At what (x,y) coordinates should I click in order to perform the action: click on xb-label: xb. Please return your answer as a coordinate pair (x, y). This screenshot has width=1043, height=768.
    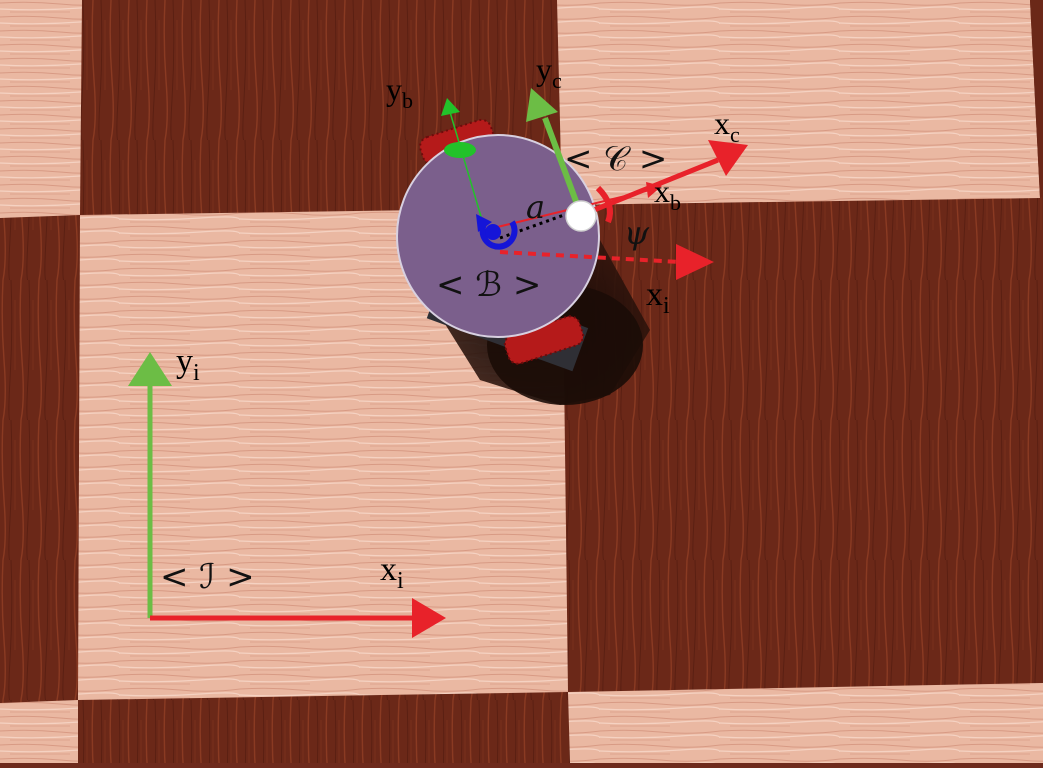
    Looking at the image, I should click on (667, 194).